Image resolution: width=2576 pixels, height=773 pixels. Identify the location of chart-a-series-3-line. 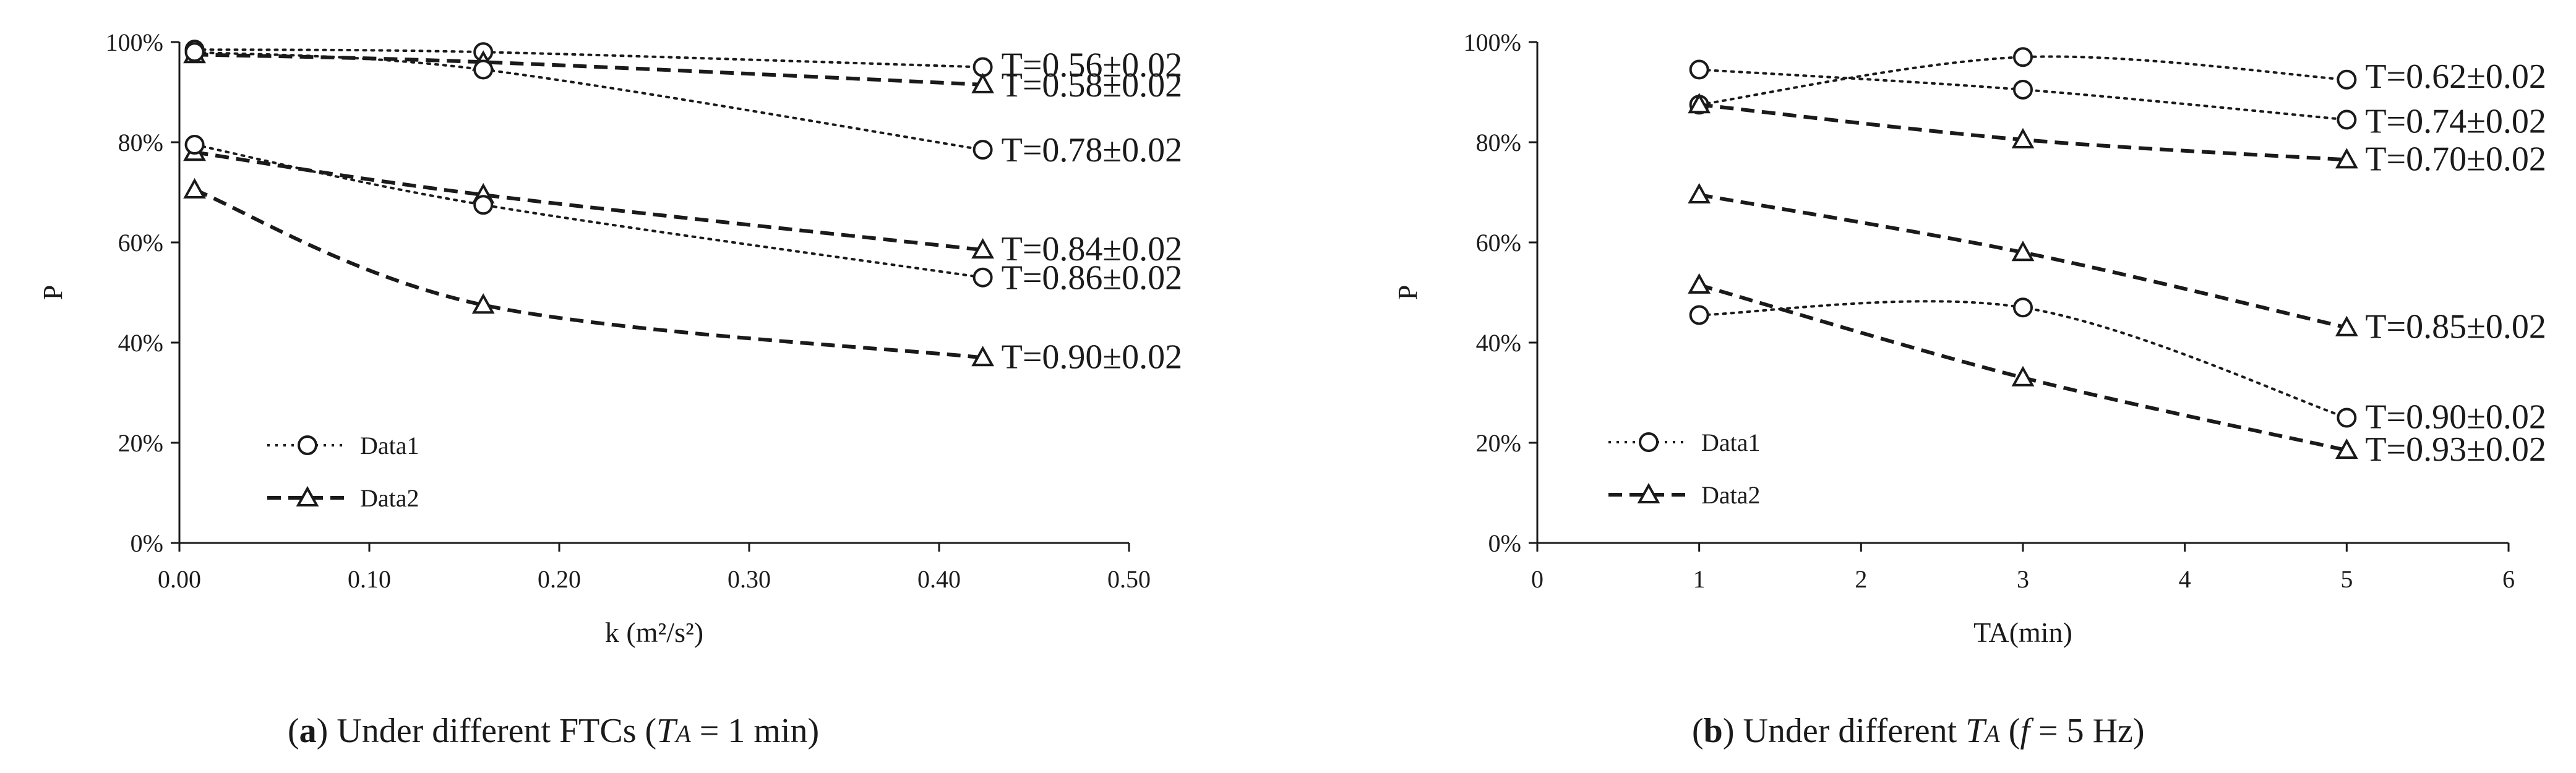
(588, 201).